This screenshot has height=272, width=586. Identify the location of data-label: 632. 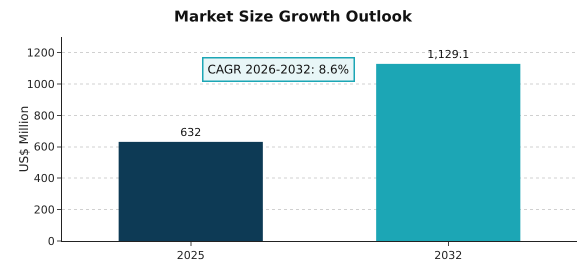
(191, 132).